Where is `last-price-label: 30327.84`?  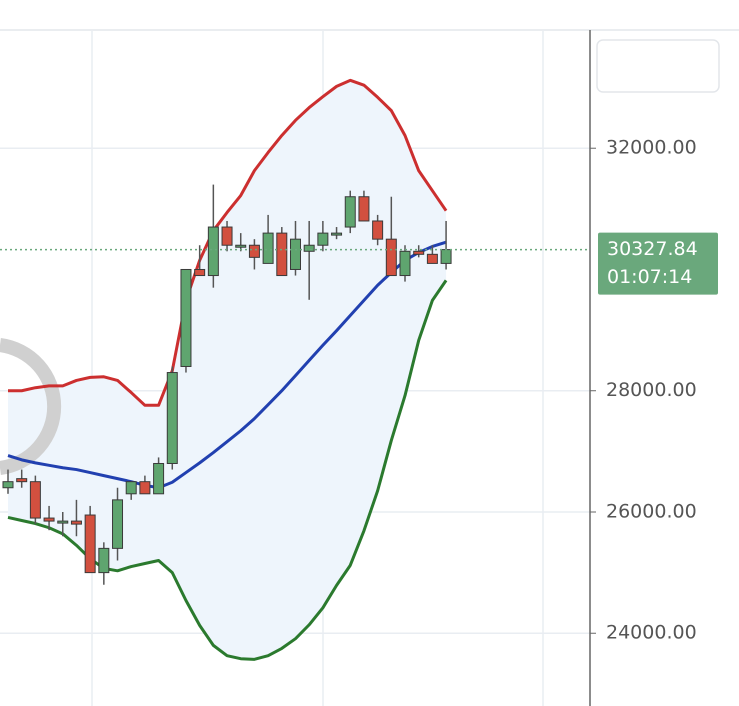 last-price-label: 30327.84 is located at coordinates (652, 249).